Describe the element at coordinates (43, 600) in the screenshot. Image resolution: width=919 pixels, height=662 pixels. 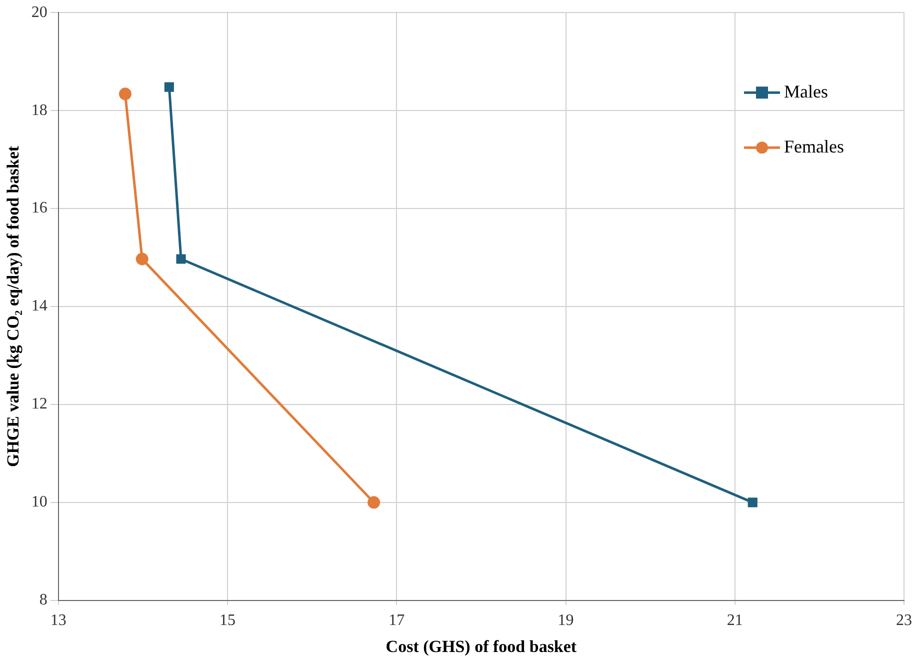
I see `y-tick-label: 8` at that location.